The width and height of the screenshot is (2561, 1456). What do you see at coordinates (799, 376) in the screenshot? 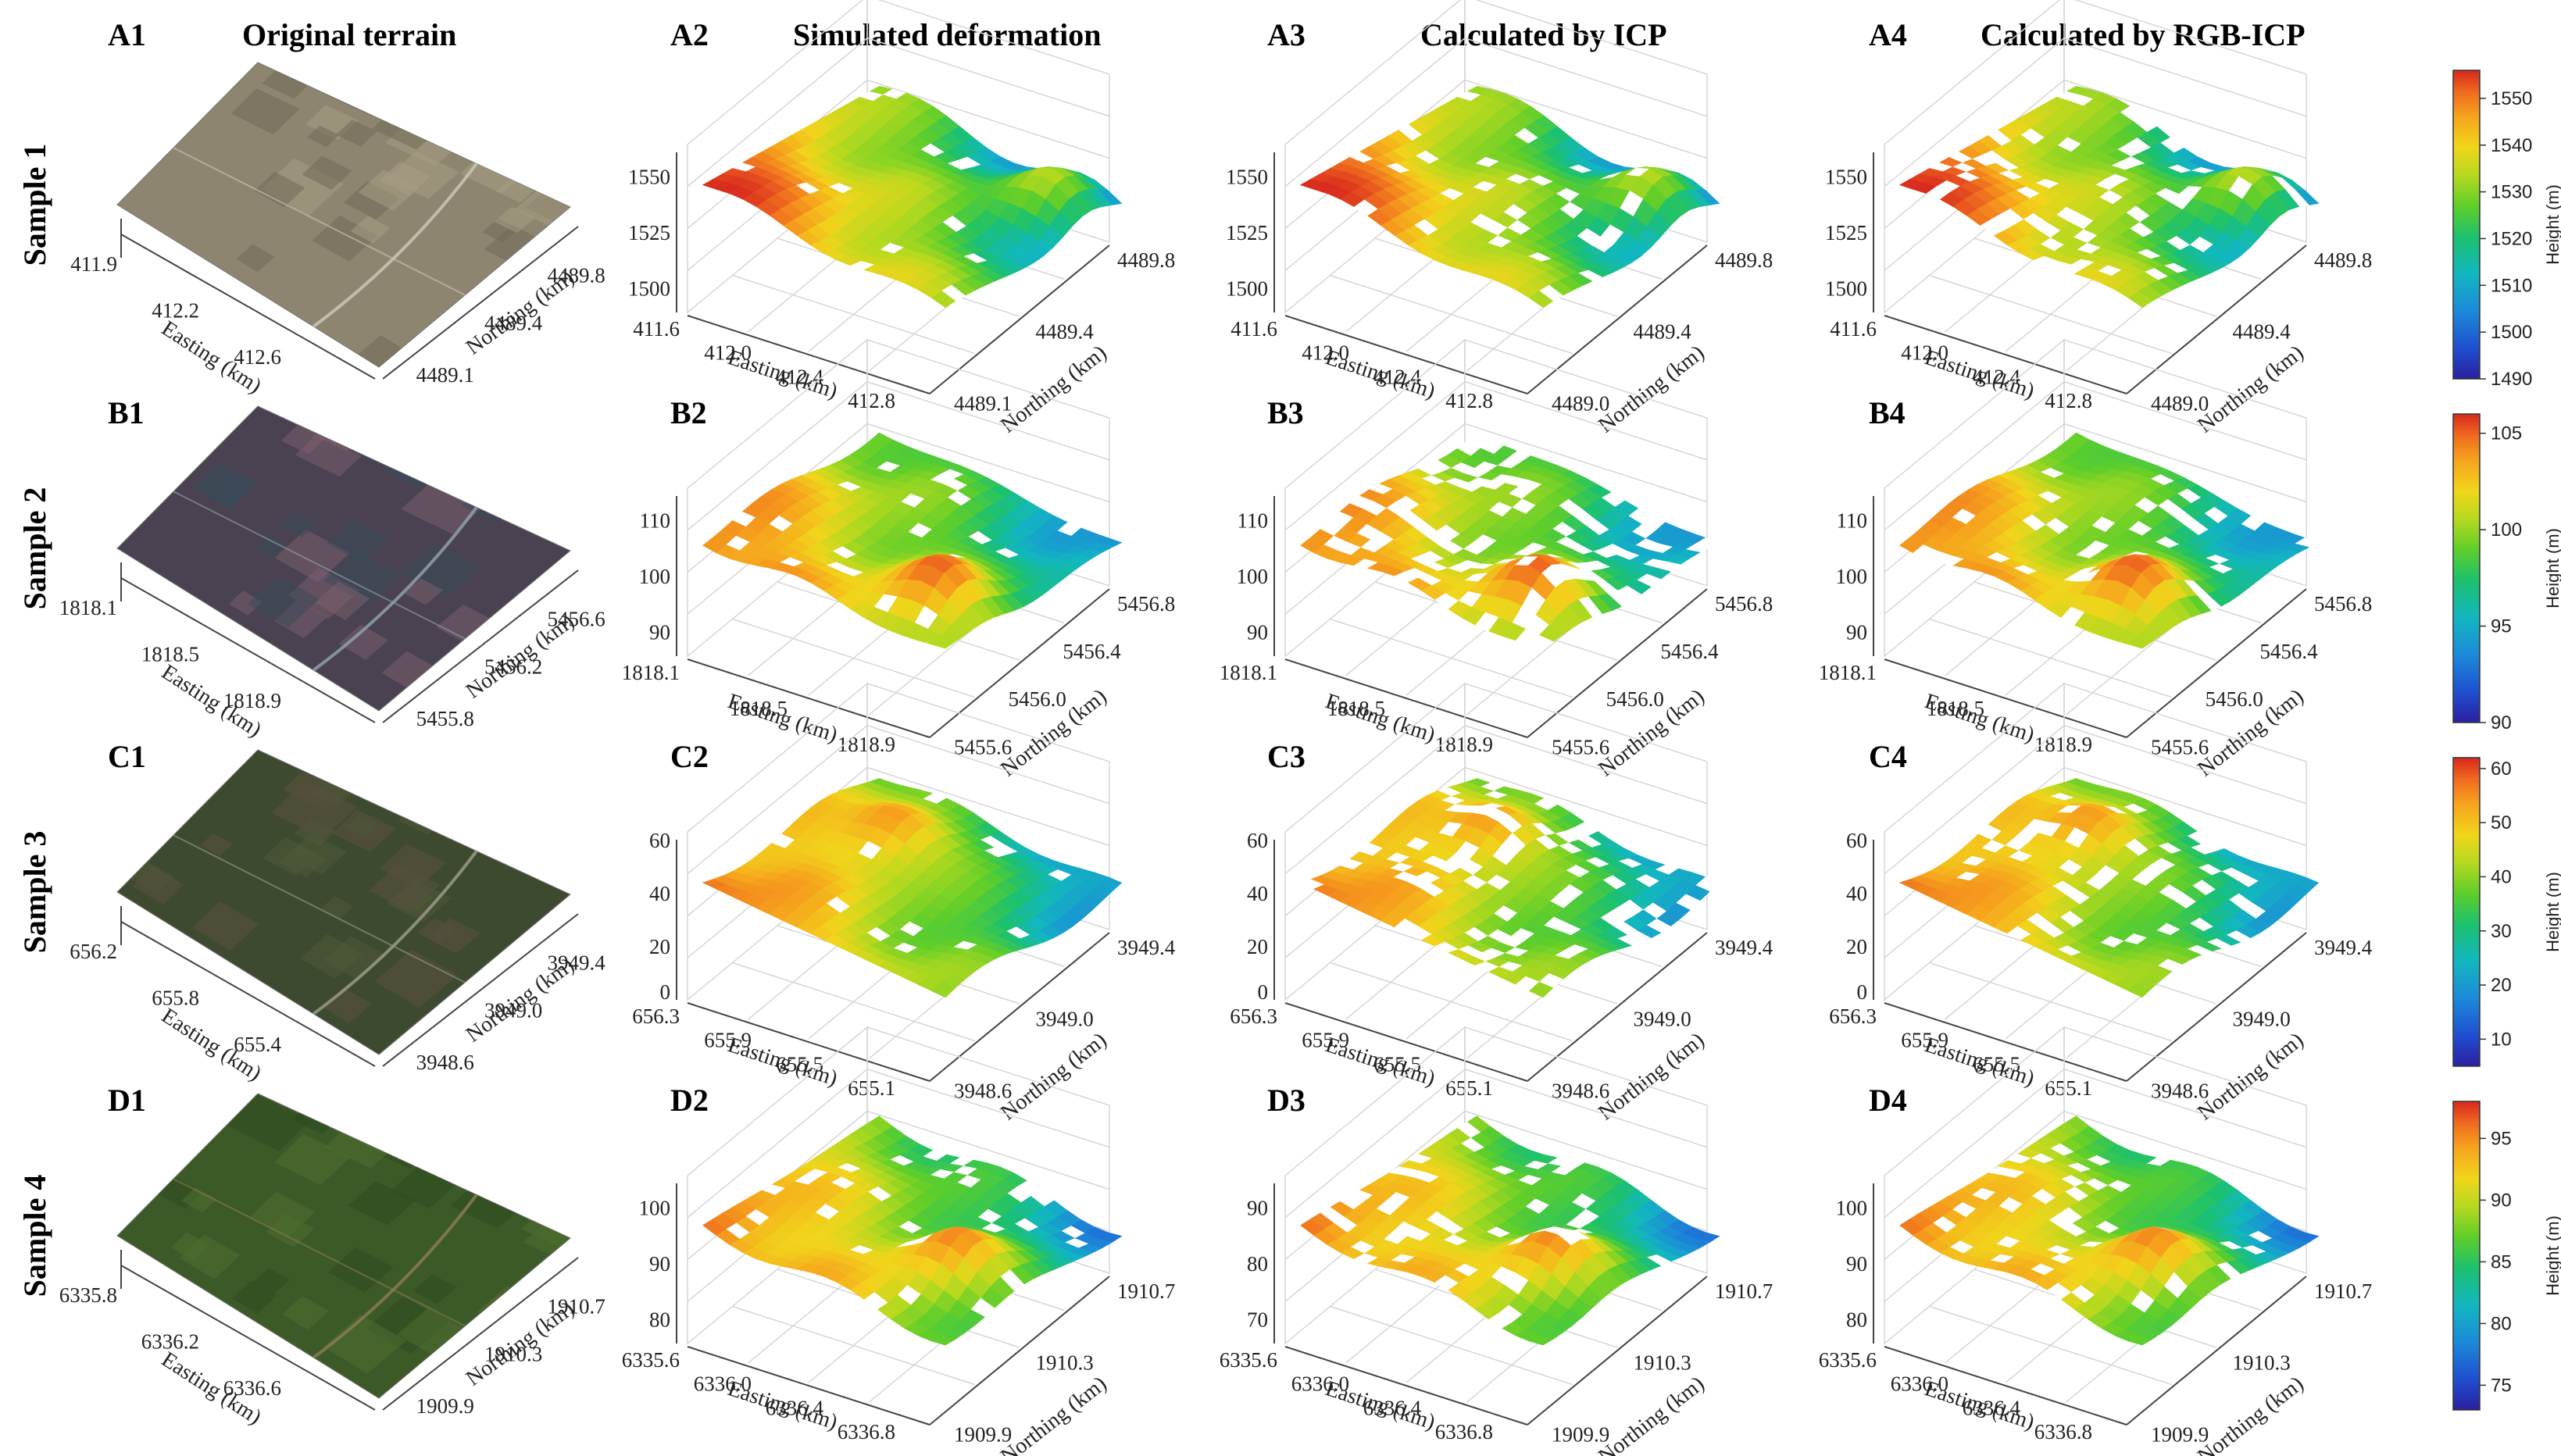
I see `x-tick-label: 412.4` at bounding box center [799, 376].